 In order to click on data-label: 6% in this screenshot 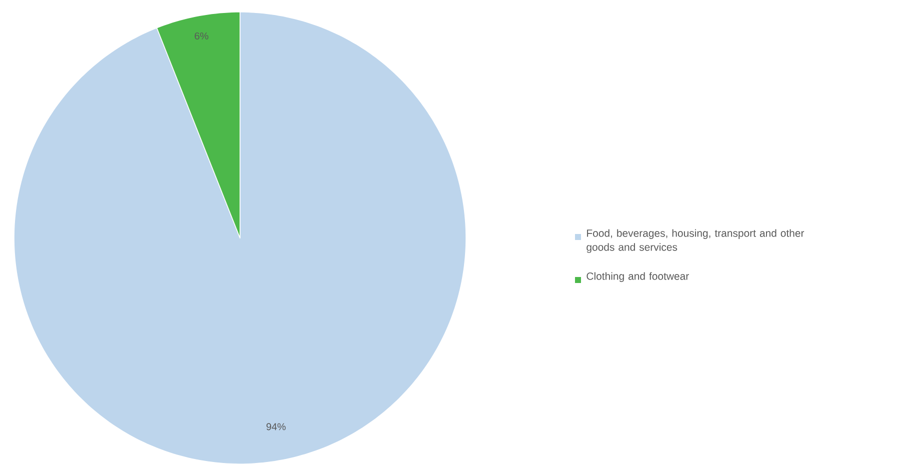, I will do `click(201, 36)`.